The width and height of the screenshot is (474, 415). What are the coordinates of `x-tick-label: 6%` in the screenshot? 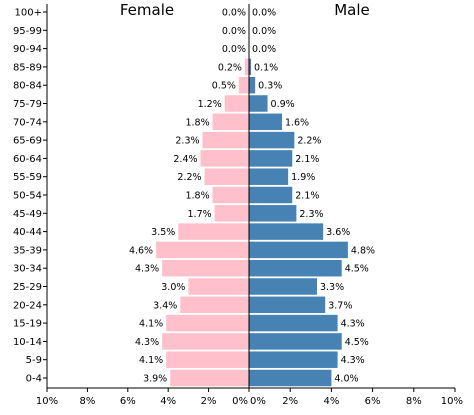 It's located at (128, 401).